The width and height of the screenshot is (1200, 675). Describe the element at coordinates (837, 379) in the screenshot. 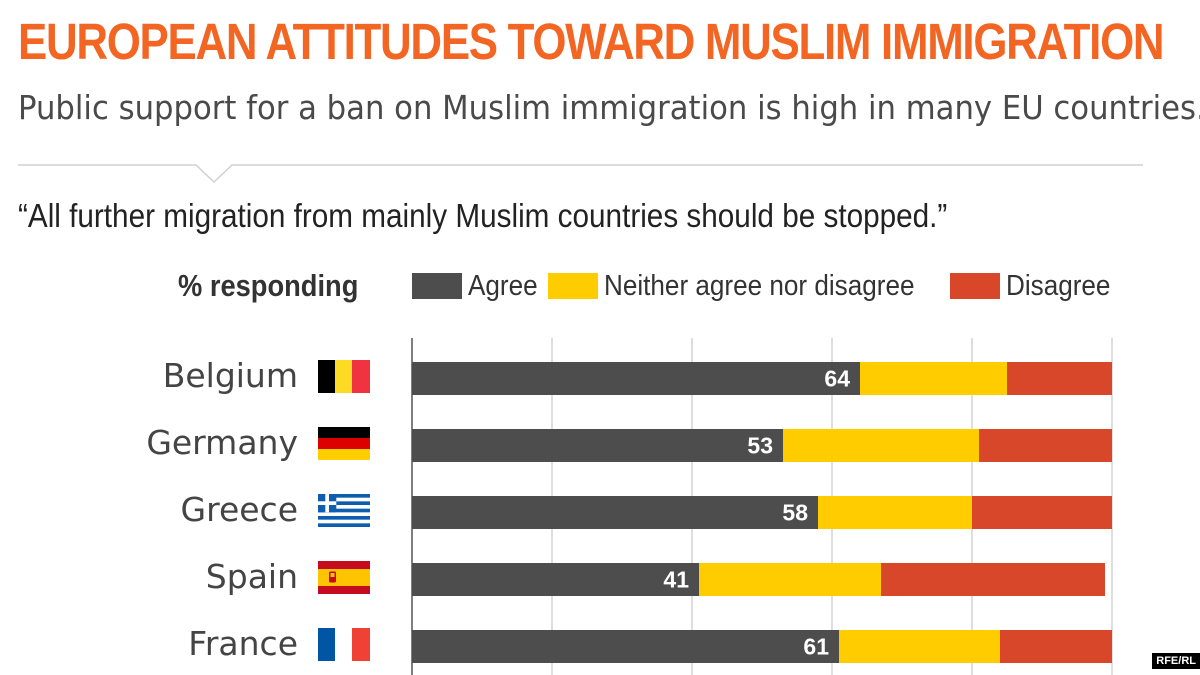

I see `data-label-belgium: 64` at that location.